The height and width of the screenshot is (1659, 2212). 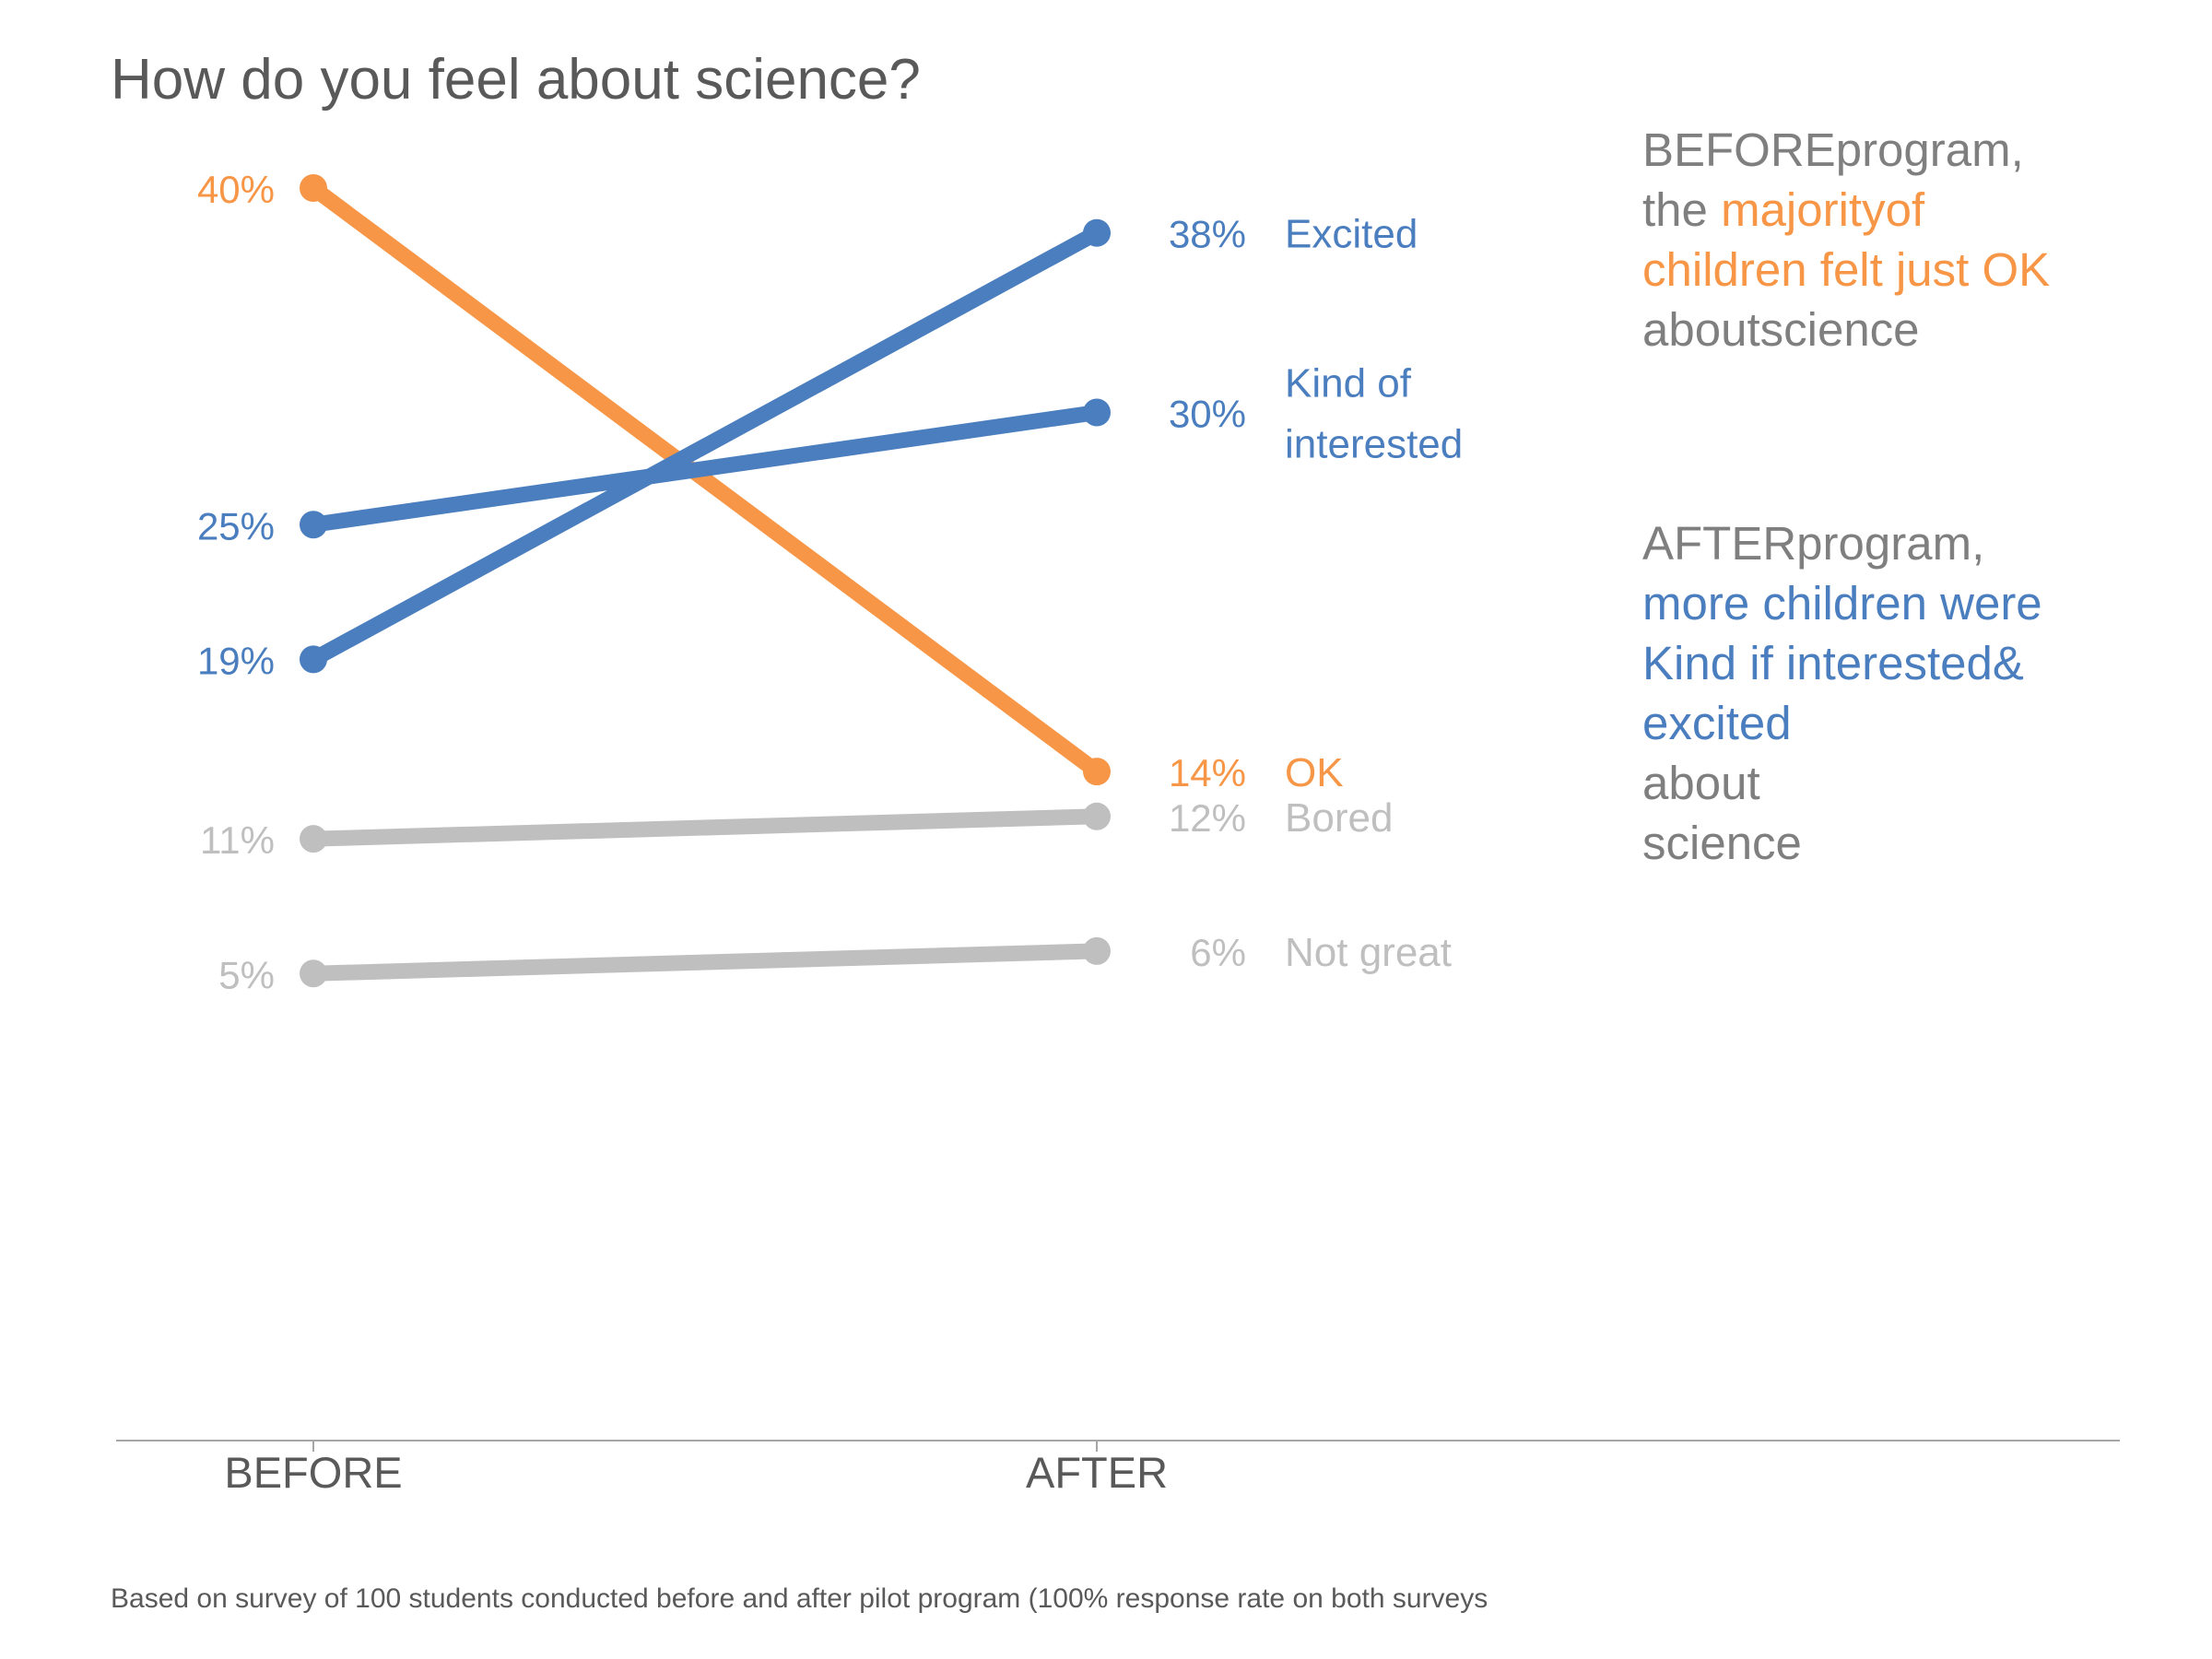 I want to click on series-line-not-great, so click(x=705, y=962).